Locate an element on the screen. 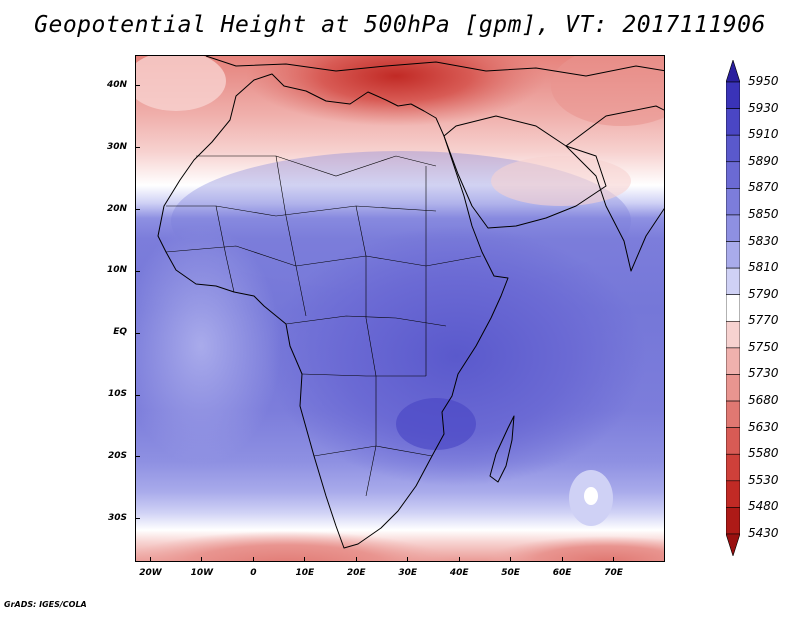 The height and width of the screenshot is (618, 800). lon-tick-label: 10W is located at coordinates (202, 573).